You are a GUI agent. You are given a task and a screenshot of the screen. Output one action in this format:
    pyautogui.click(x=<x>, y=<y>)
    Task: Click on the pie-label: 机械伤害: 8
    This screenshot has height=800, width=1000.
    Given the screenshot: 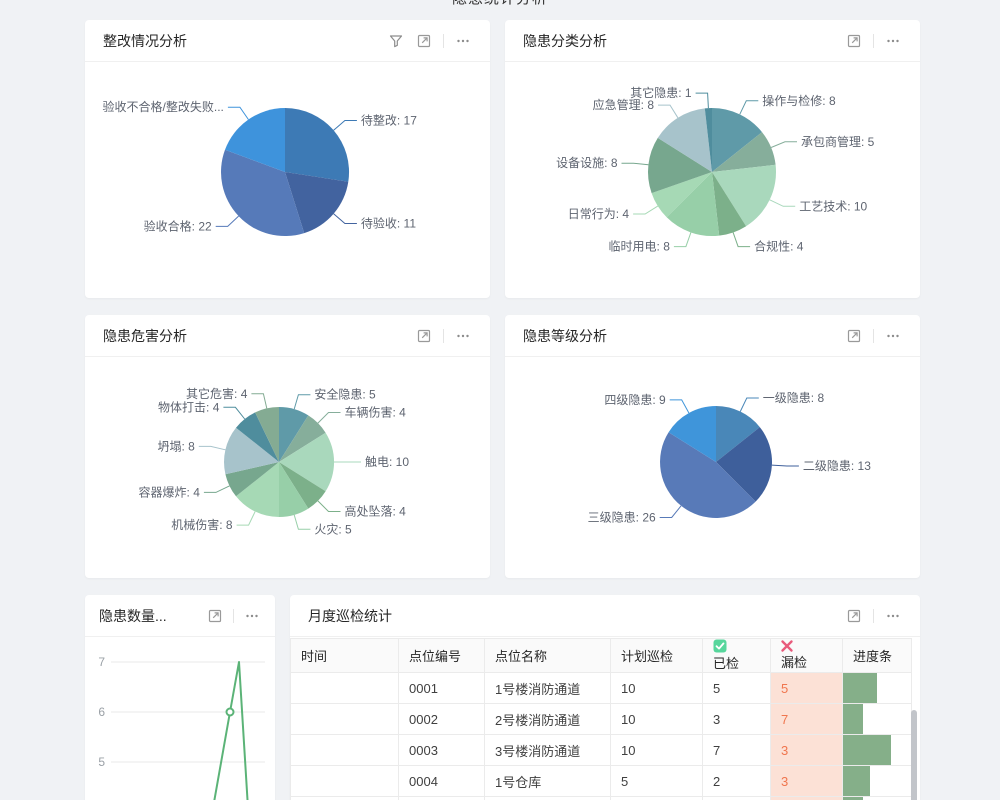 What is the action you would take?
    pyautogui.click(x=202, y=524)
    